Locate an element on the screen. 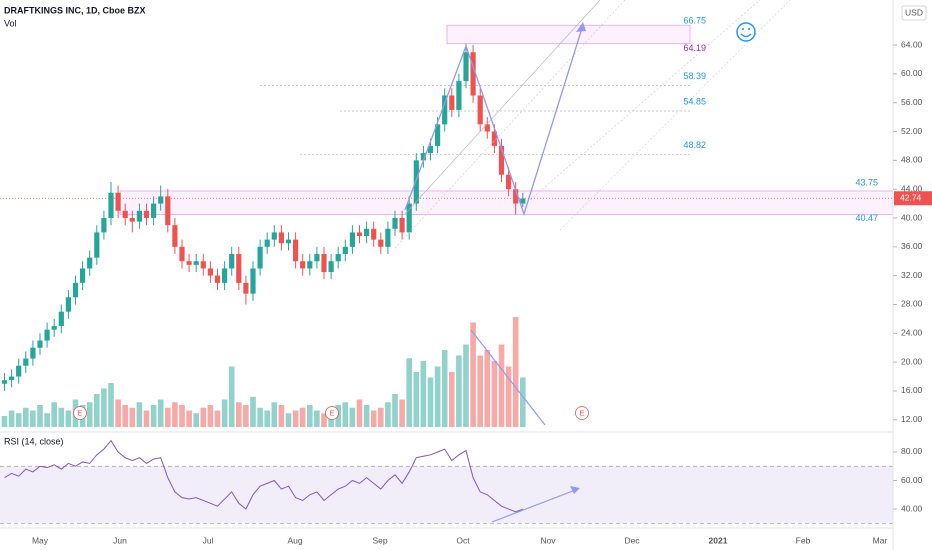  x-tick-label: Aug is located at coordinates (294, 540).